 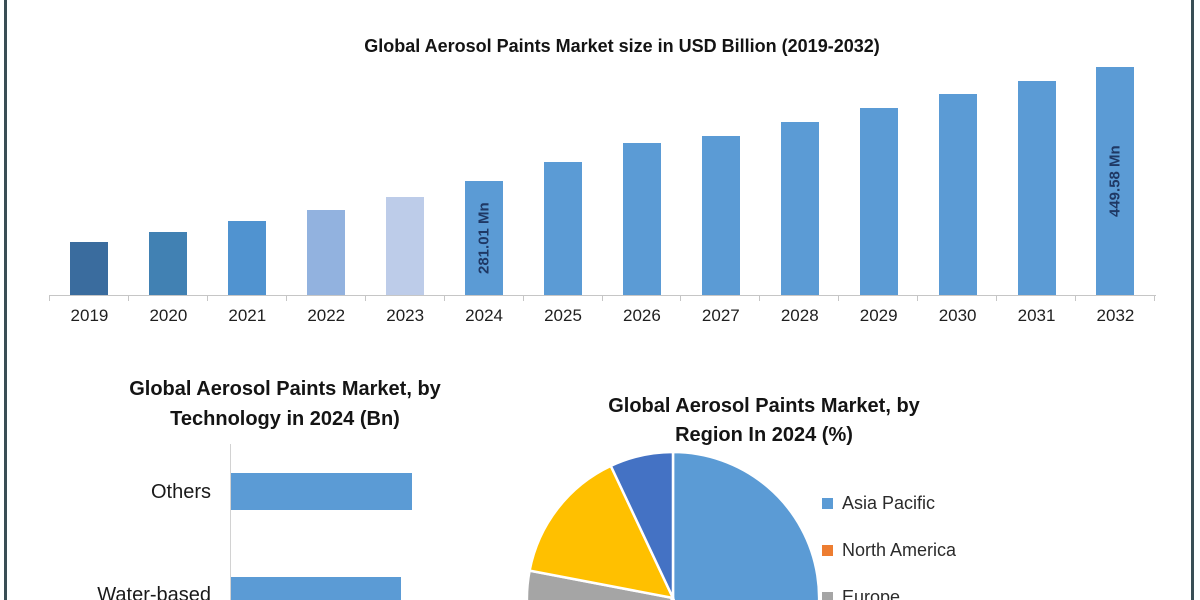 What do you see at coordinates (957, 194) in the screenshot?
I see `bar-2030` at bounding box center [957, 194].